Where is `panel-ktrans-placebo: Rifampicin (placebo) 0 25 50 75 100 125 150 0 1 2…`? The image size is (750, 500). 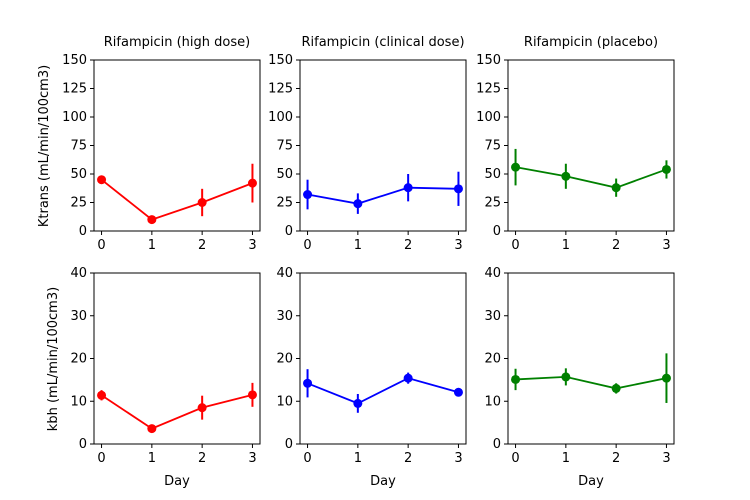
panel-ktrans-placebo: Rifampicin (placebo) 0 25 50 75 100 125 150 0 1 2… is located at coordinates (575, 144).